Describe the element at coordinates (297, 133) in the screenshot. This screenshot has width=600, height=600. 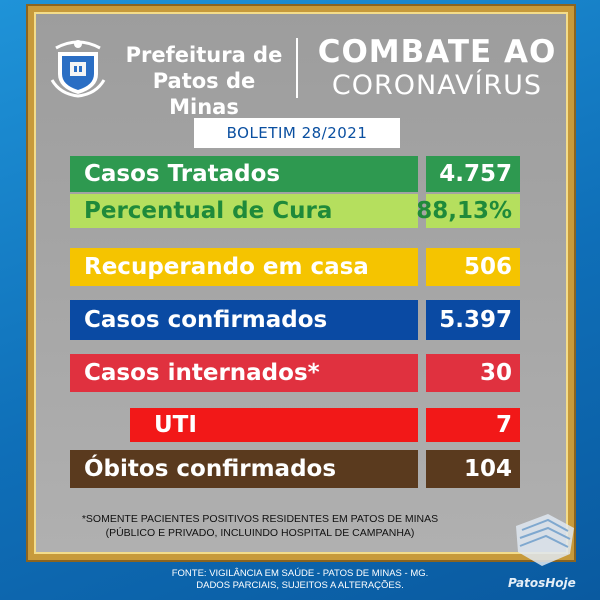
I see `boletim-badge: BOLETIM 28/2021` at that location.